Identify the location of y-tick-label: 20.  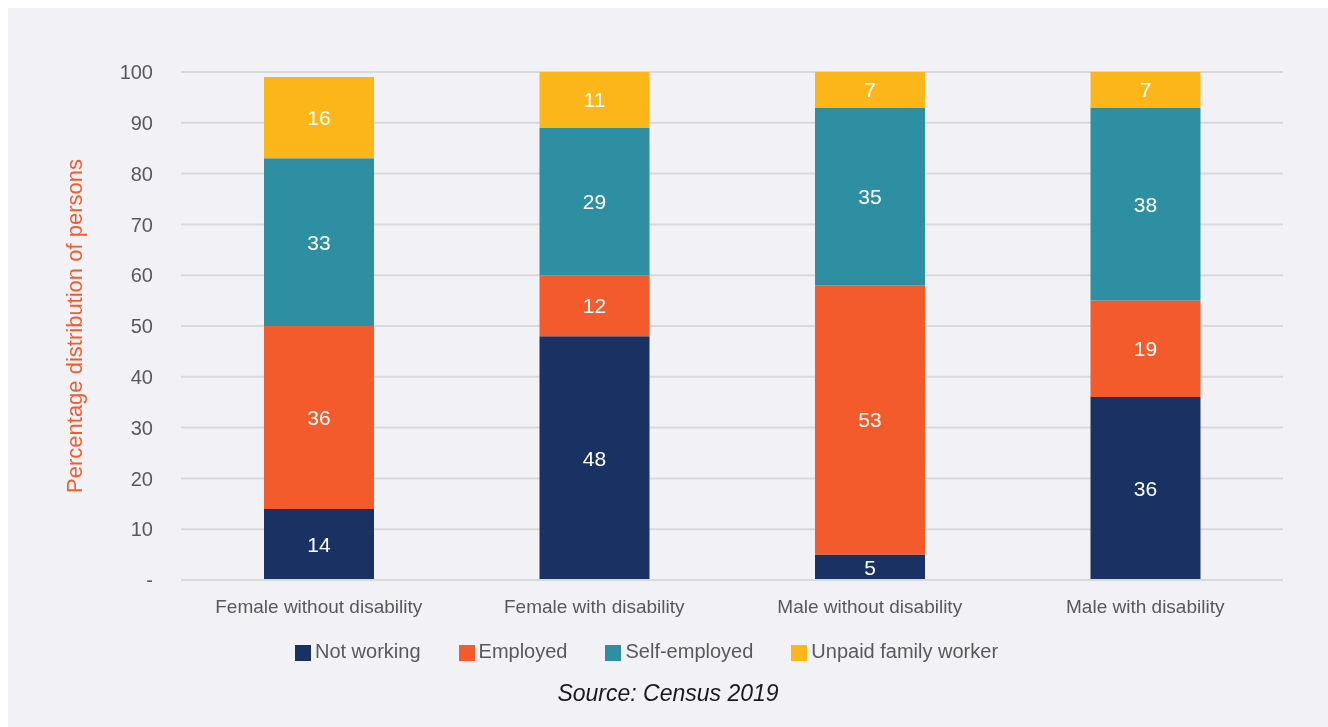
(141, 478).